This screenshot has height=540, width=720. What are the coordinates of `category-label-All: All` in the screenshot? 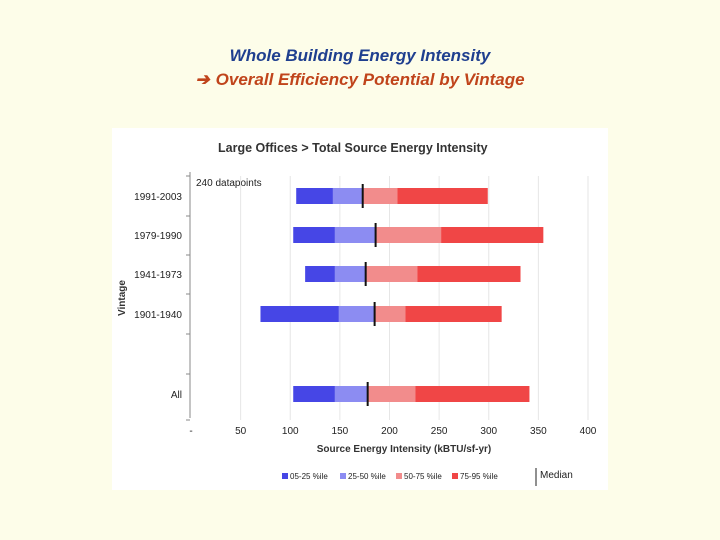 It's located at (176, 395).